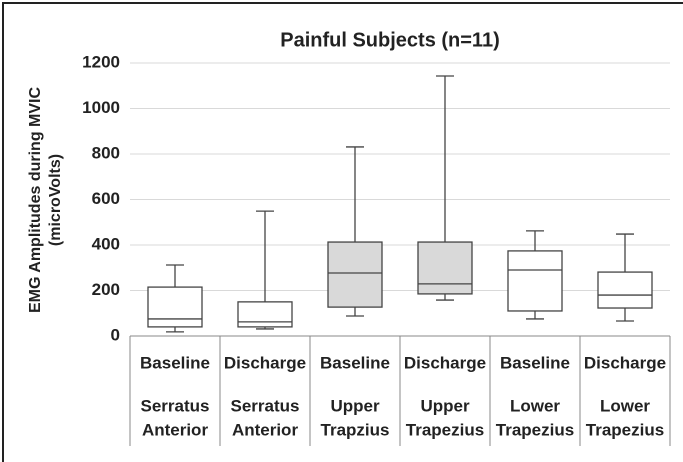 The width and height of the screenshot is (683, 462). I want to click on y-axis-label: EMG Amplitudes during MVIC, so click(35, 200).